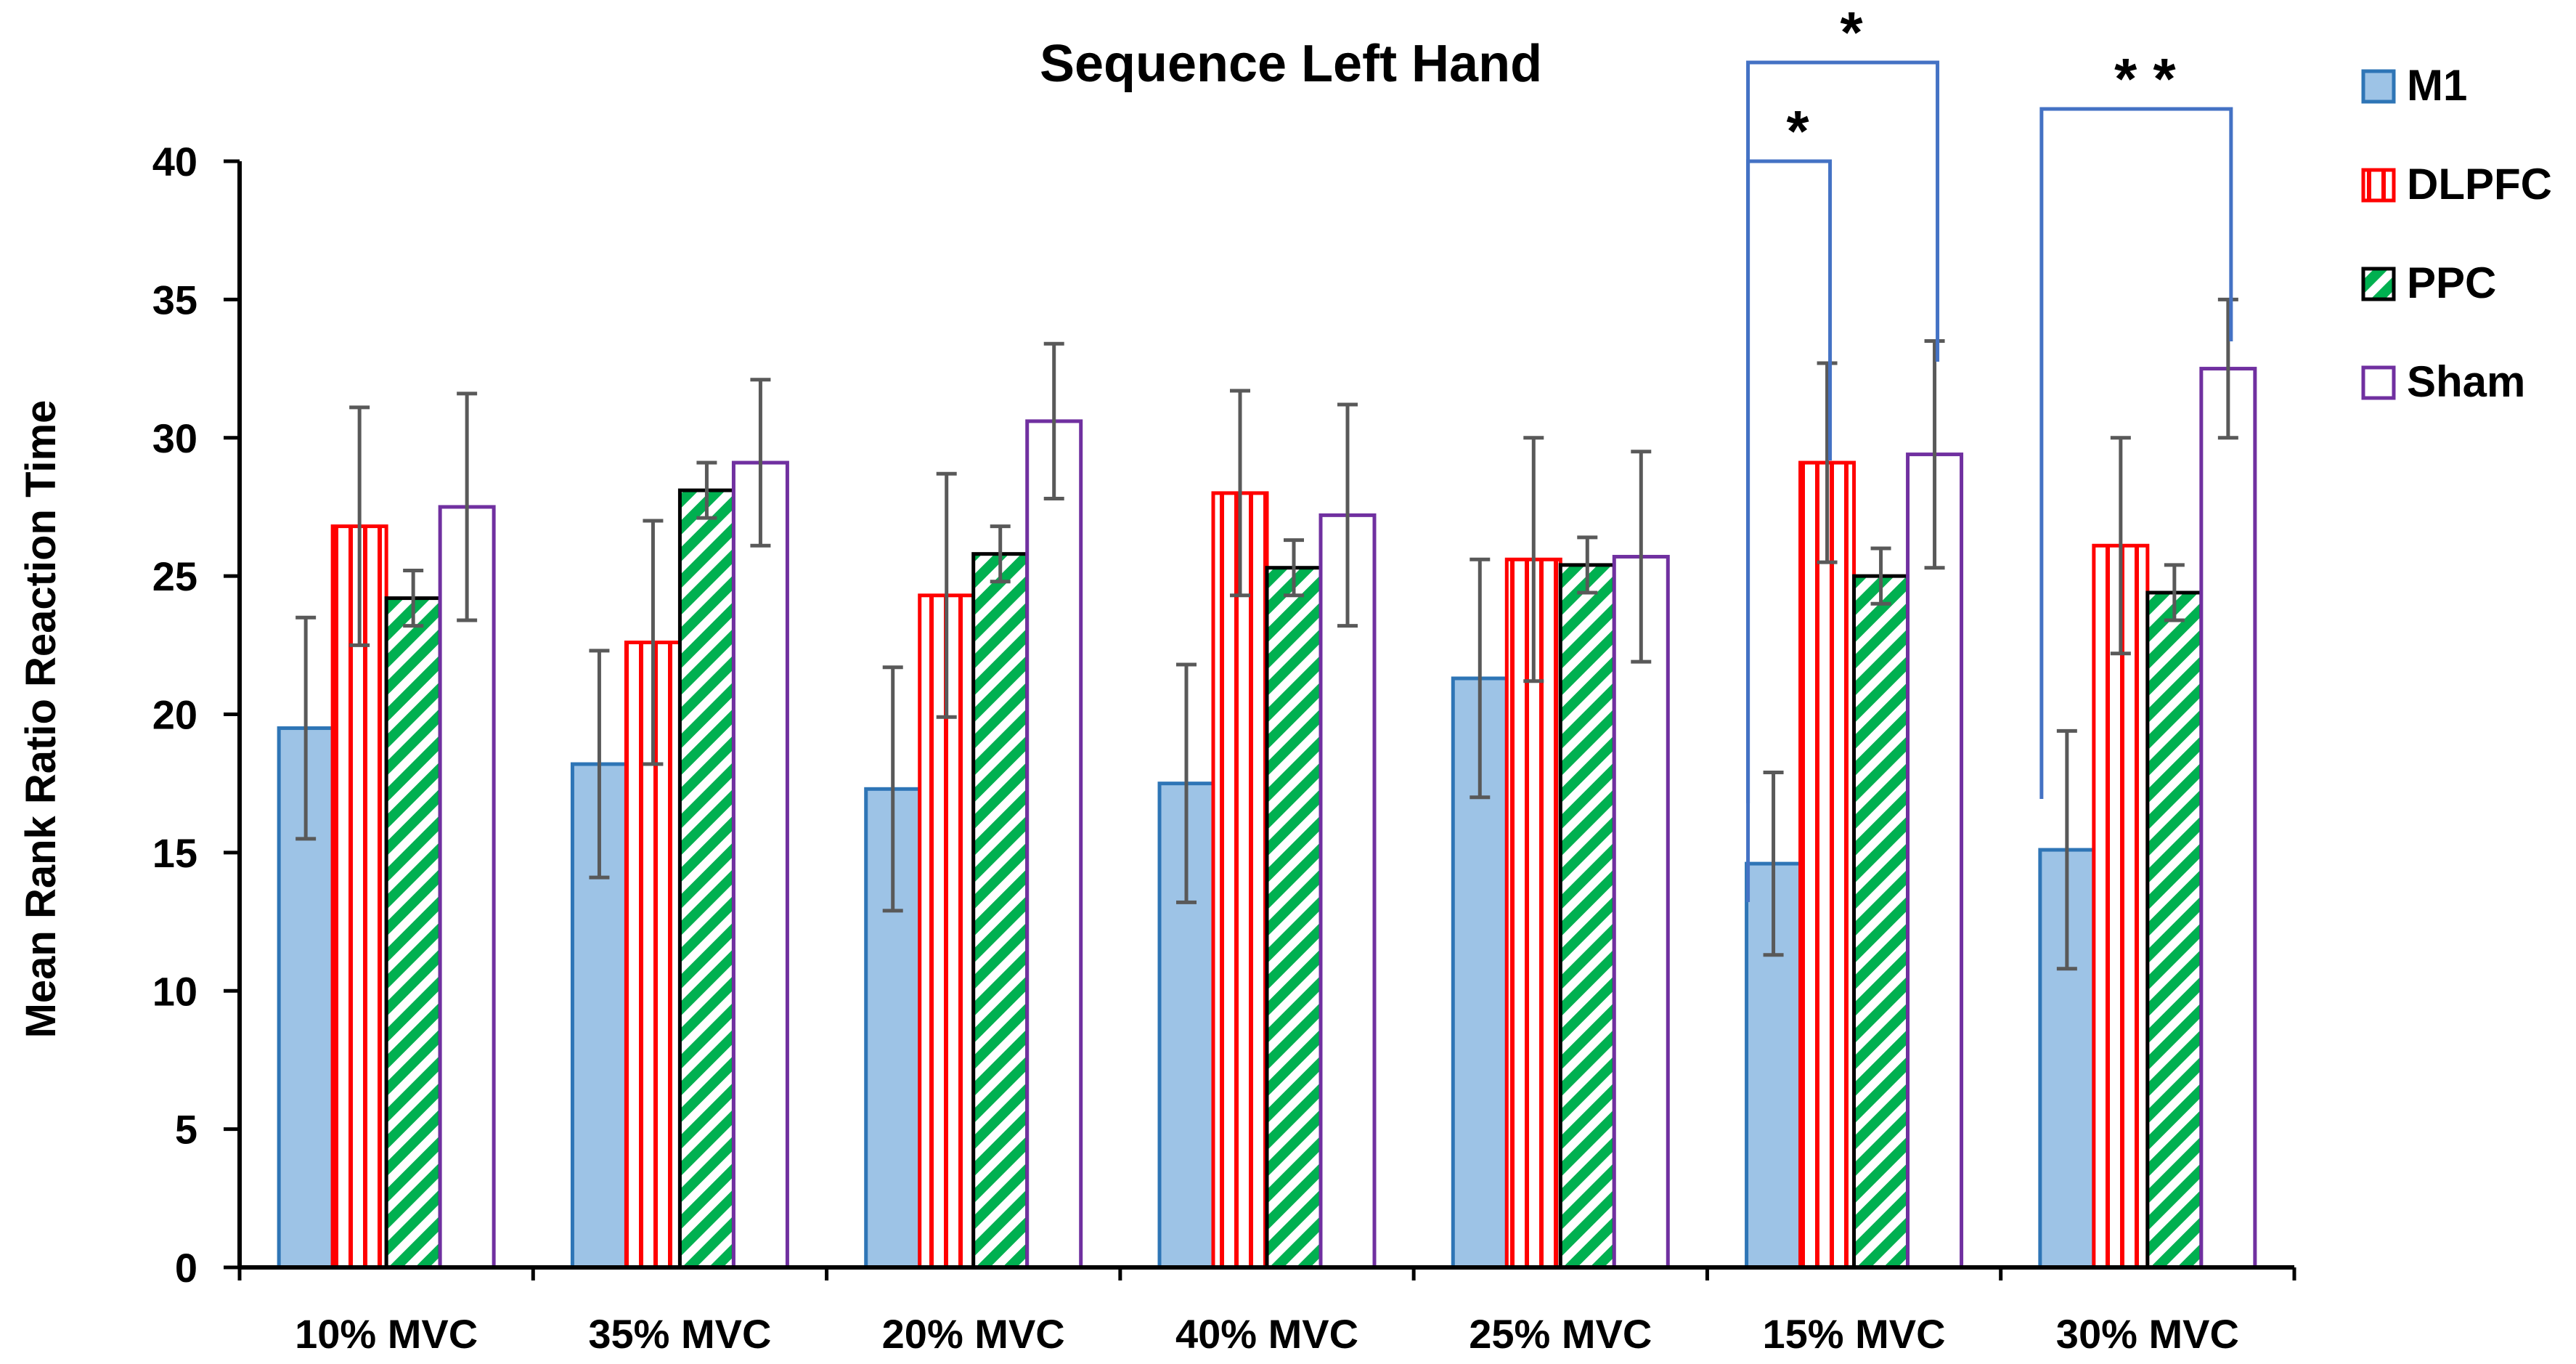 This screenshot has width=2576, height=1364. I want to click on legend-swatch-dlpfc, so click(2378, 186).